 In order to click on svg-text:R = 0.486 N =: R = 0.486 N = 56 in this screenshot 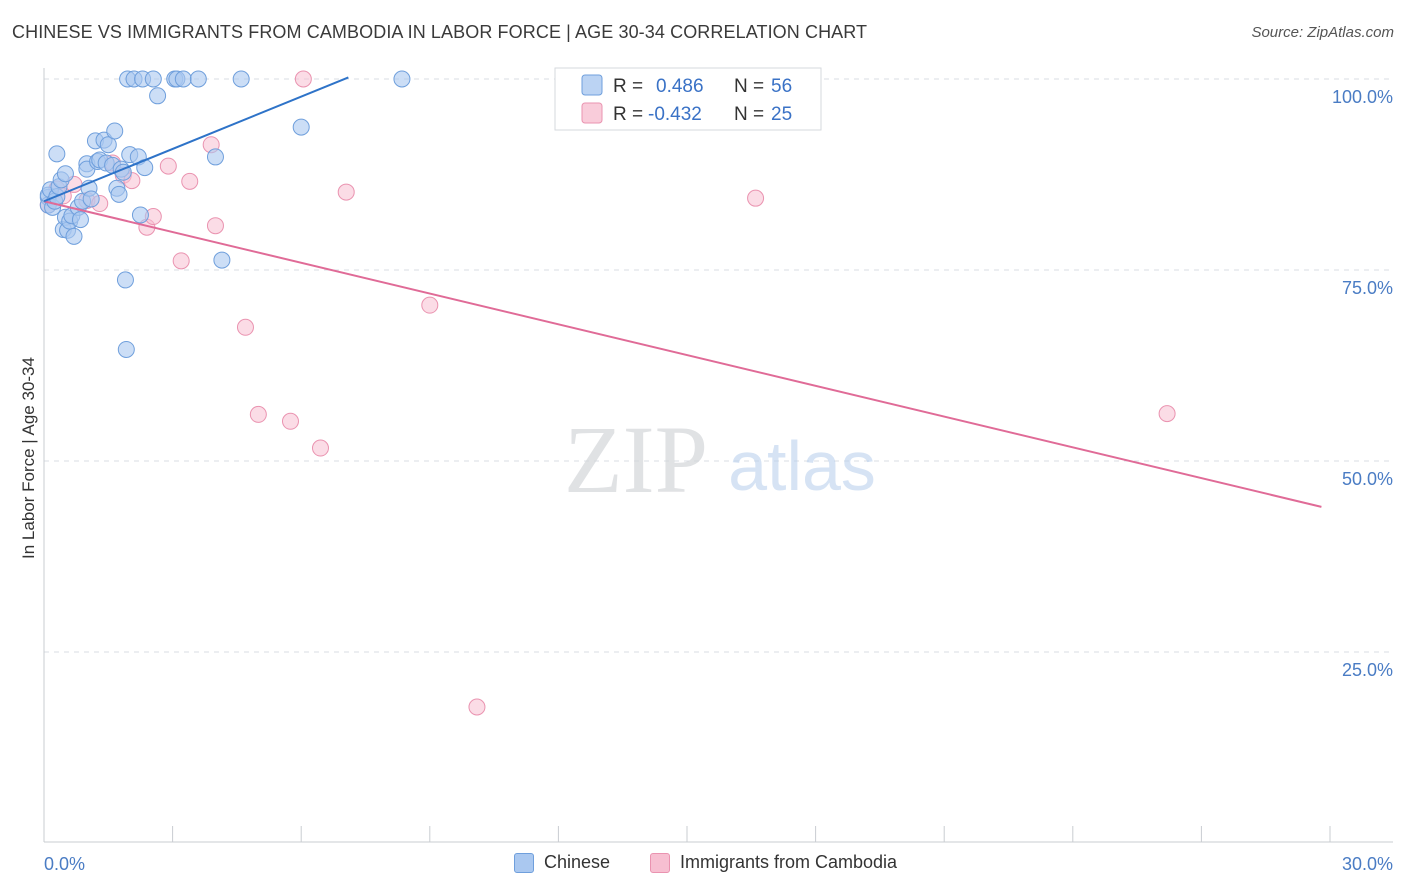, I will do `click(702, 86)`.